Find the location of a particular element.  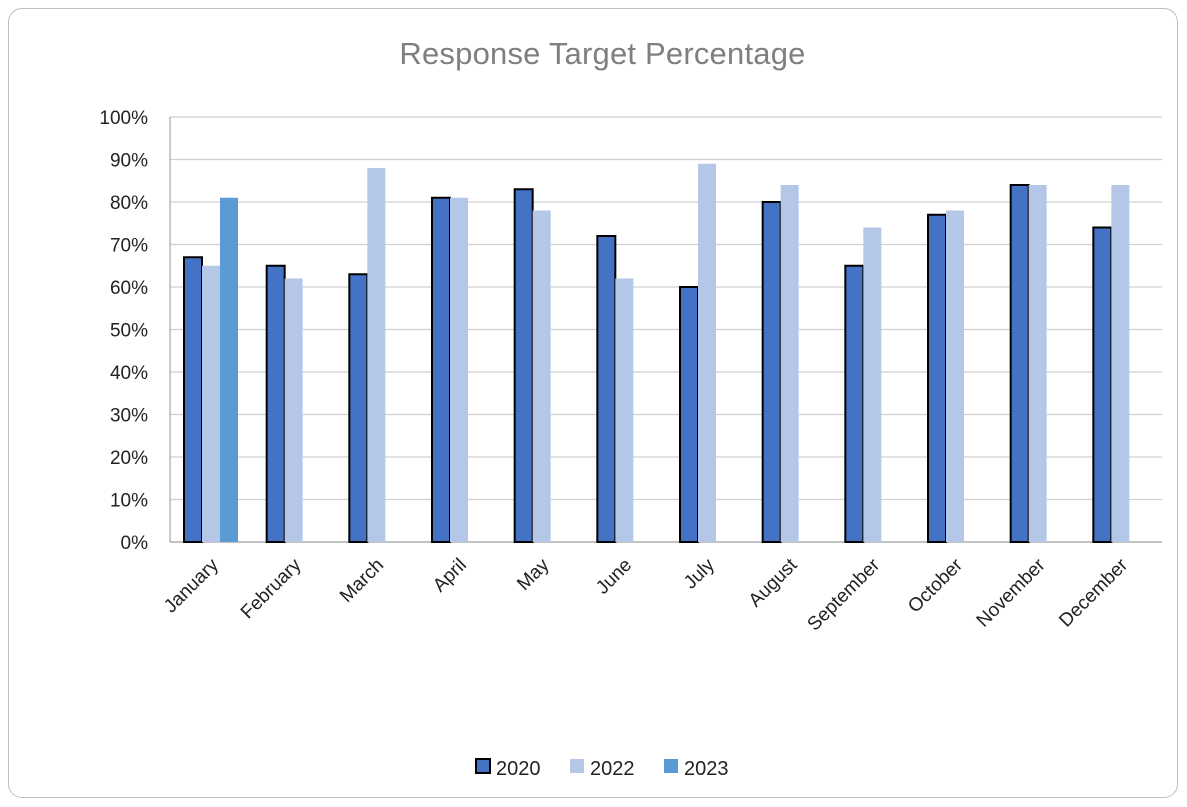

y-axis-tick-labels: 0% 10% 20% 30% 40% 50% 60% 70% 80% 90% 100% is located at coordinates (123, 331).